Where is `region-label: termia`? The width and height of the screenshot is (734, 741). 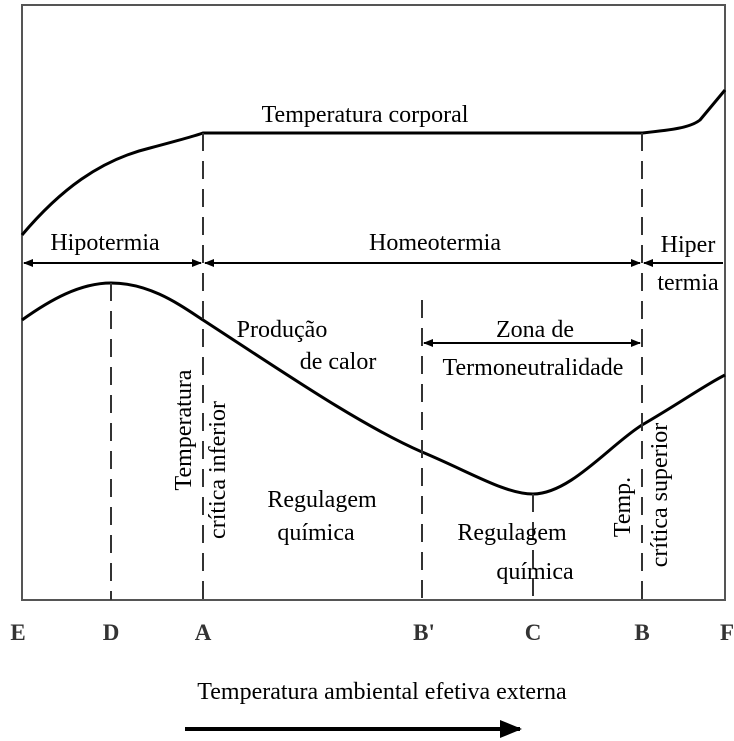
region-label: termia is located at coordinates (688, 283).